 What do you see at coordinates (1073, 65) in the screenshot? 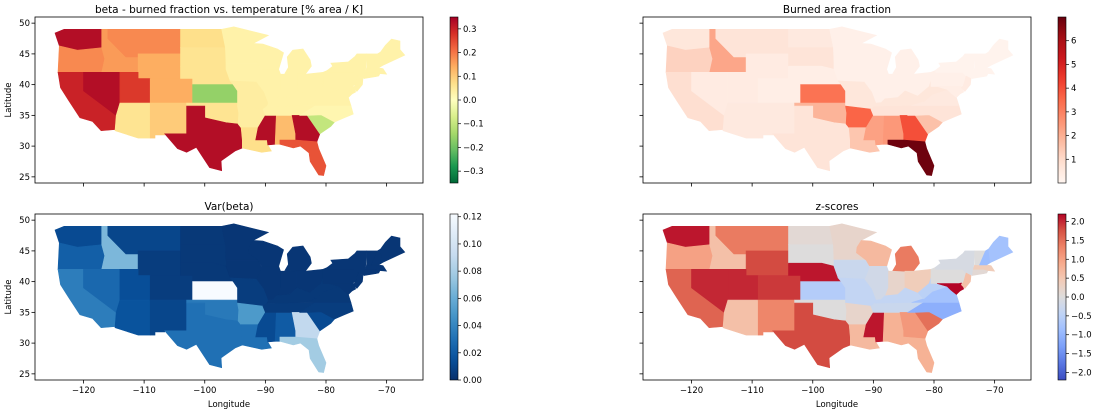
I see `colorbar-tick-label: 5` at bounding box center [1073, 65].